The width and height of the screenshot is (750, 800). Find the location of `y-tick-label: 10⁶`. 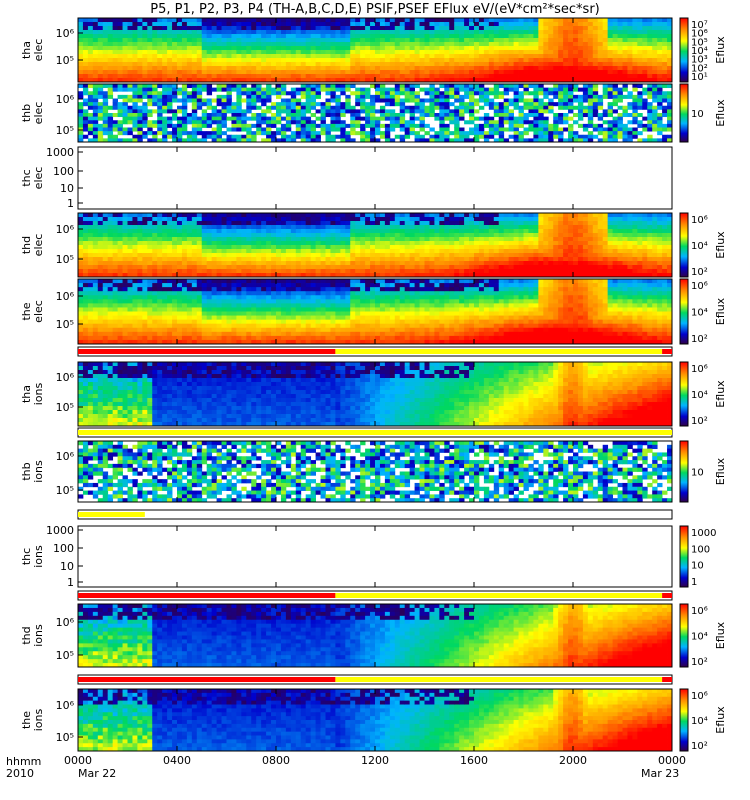

y-tick-label: 10⁶ is located at coordinates (65, 33).